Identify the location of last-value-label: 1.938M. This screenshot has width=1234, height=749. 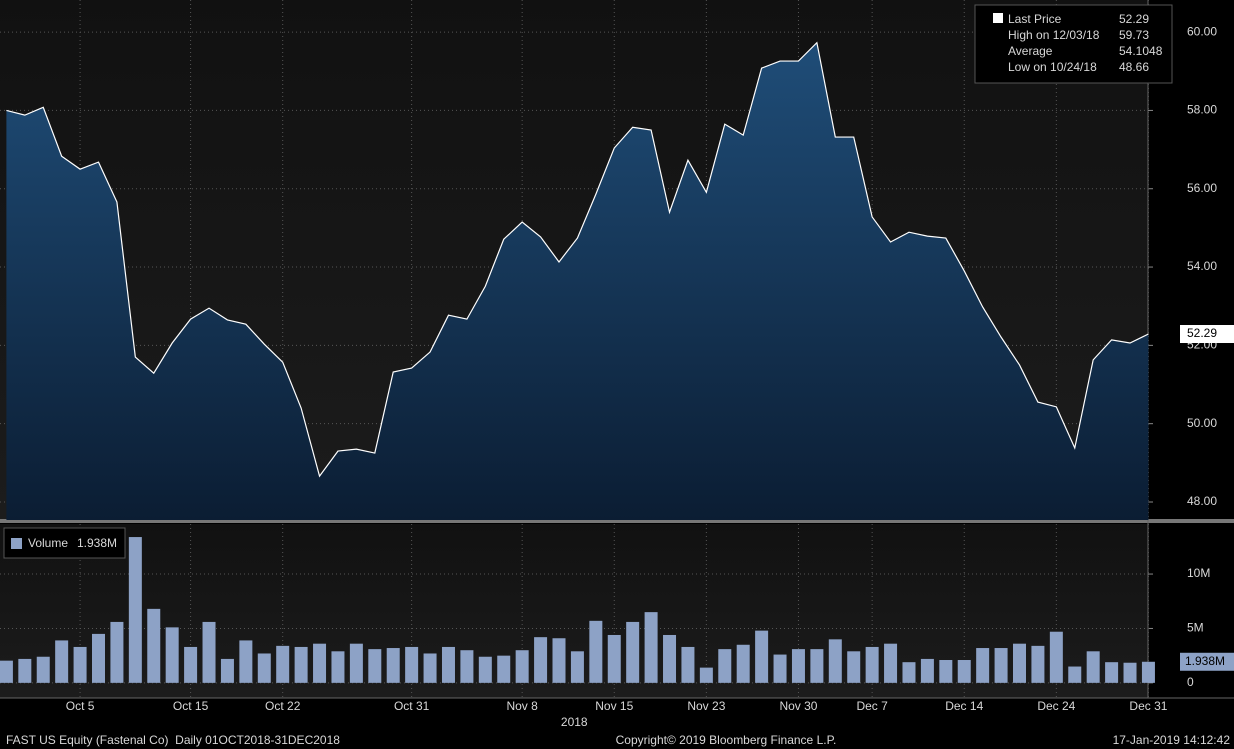
(1205, 661).